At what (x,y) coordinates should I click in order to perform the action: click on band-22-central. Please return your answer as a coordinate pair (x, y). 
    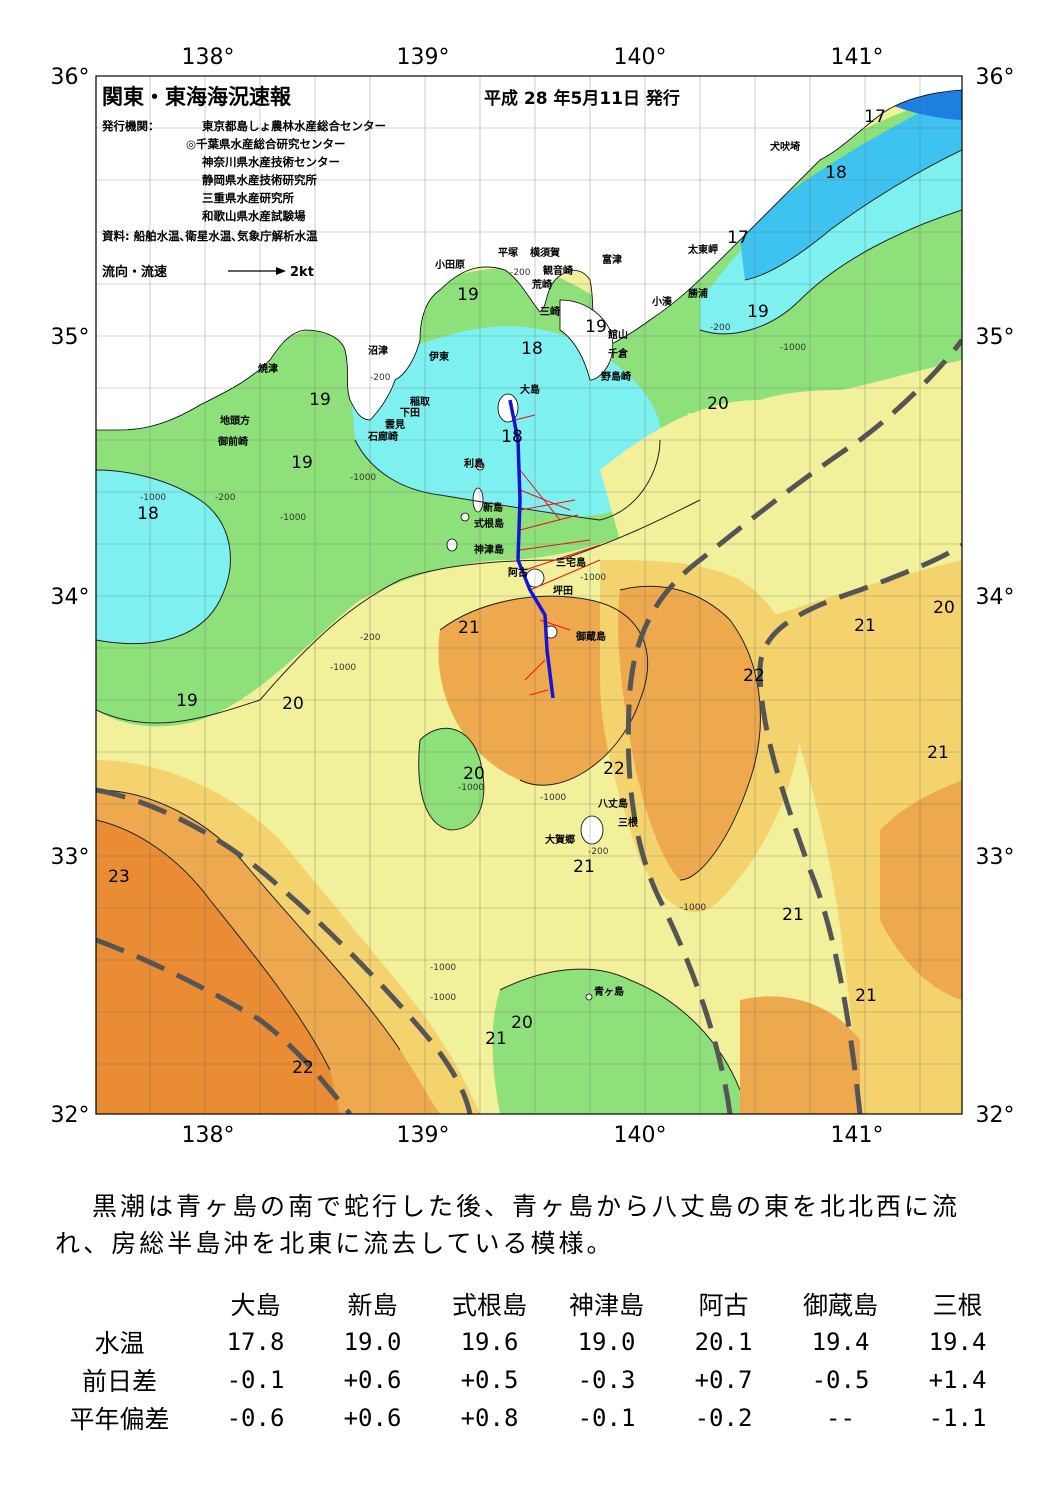
    Looking at the image, I should click on (543, 691).